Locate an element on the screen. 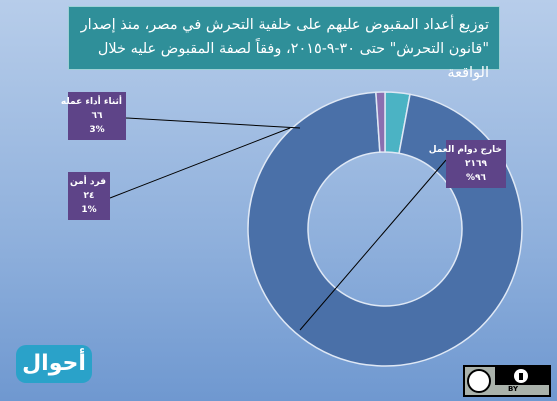 Image resolution: width=557 pixels, height=401 pixels. data-label: خارج دوام العمل ٢١٦٩ ٩٦% is located at coordinates (467, 164).